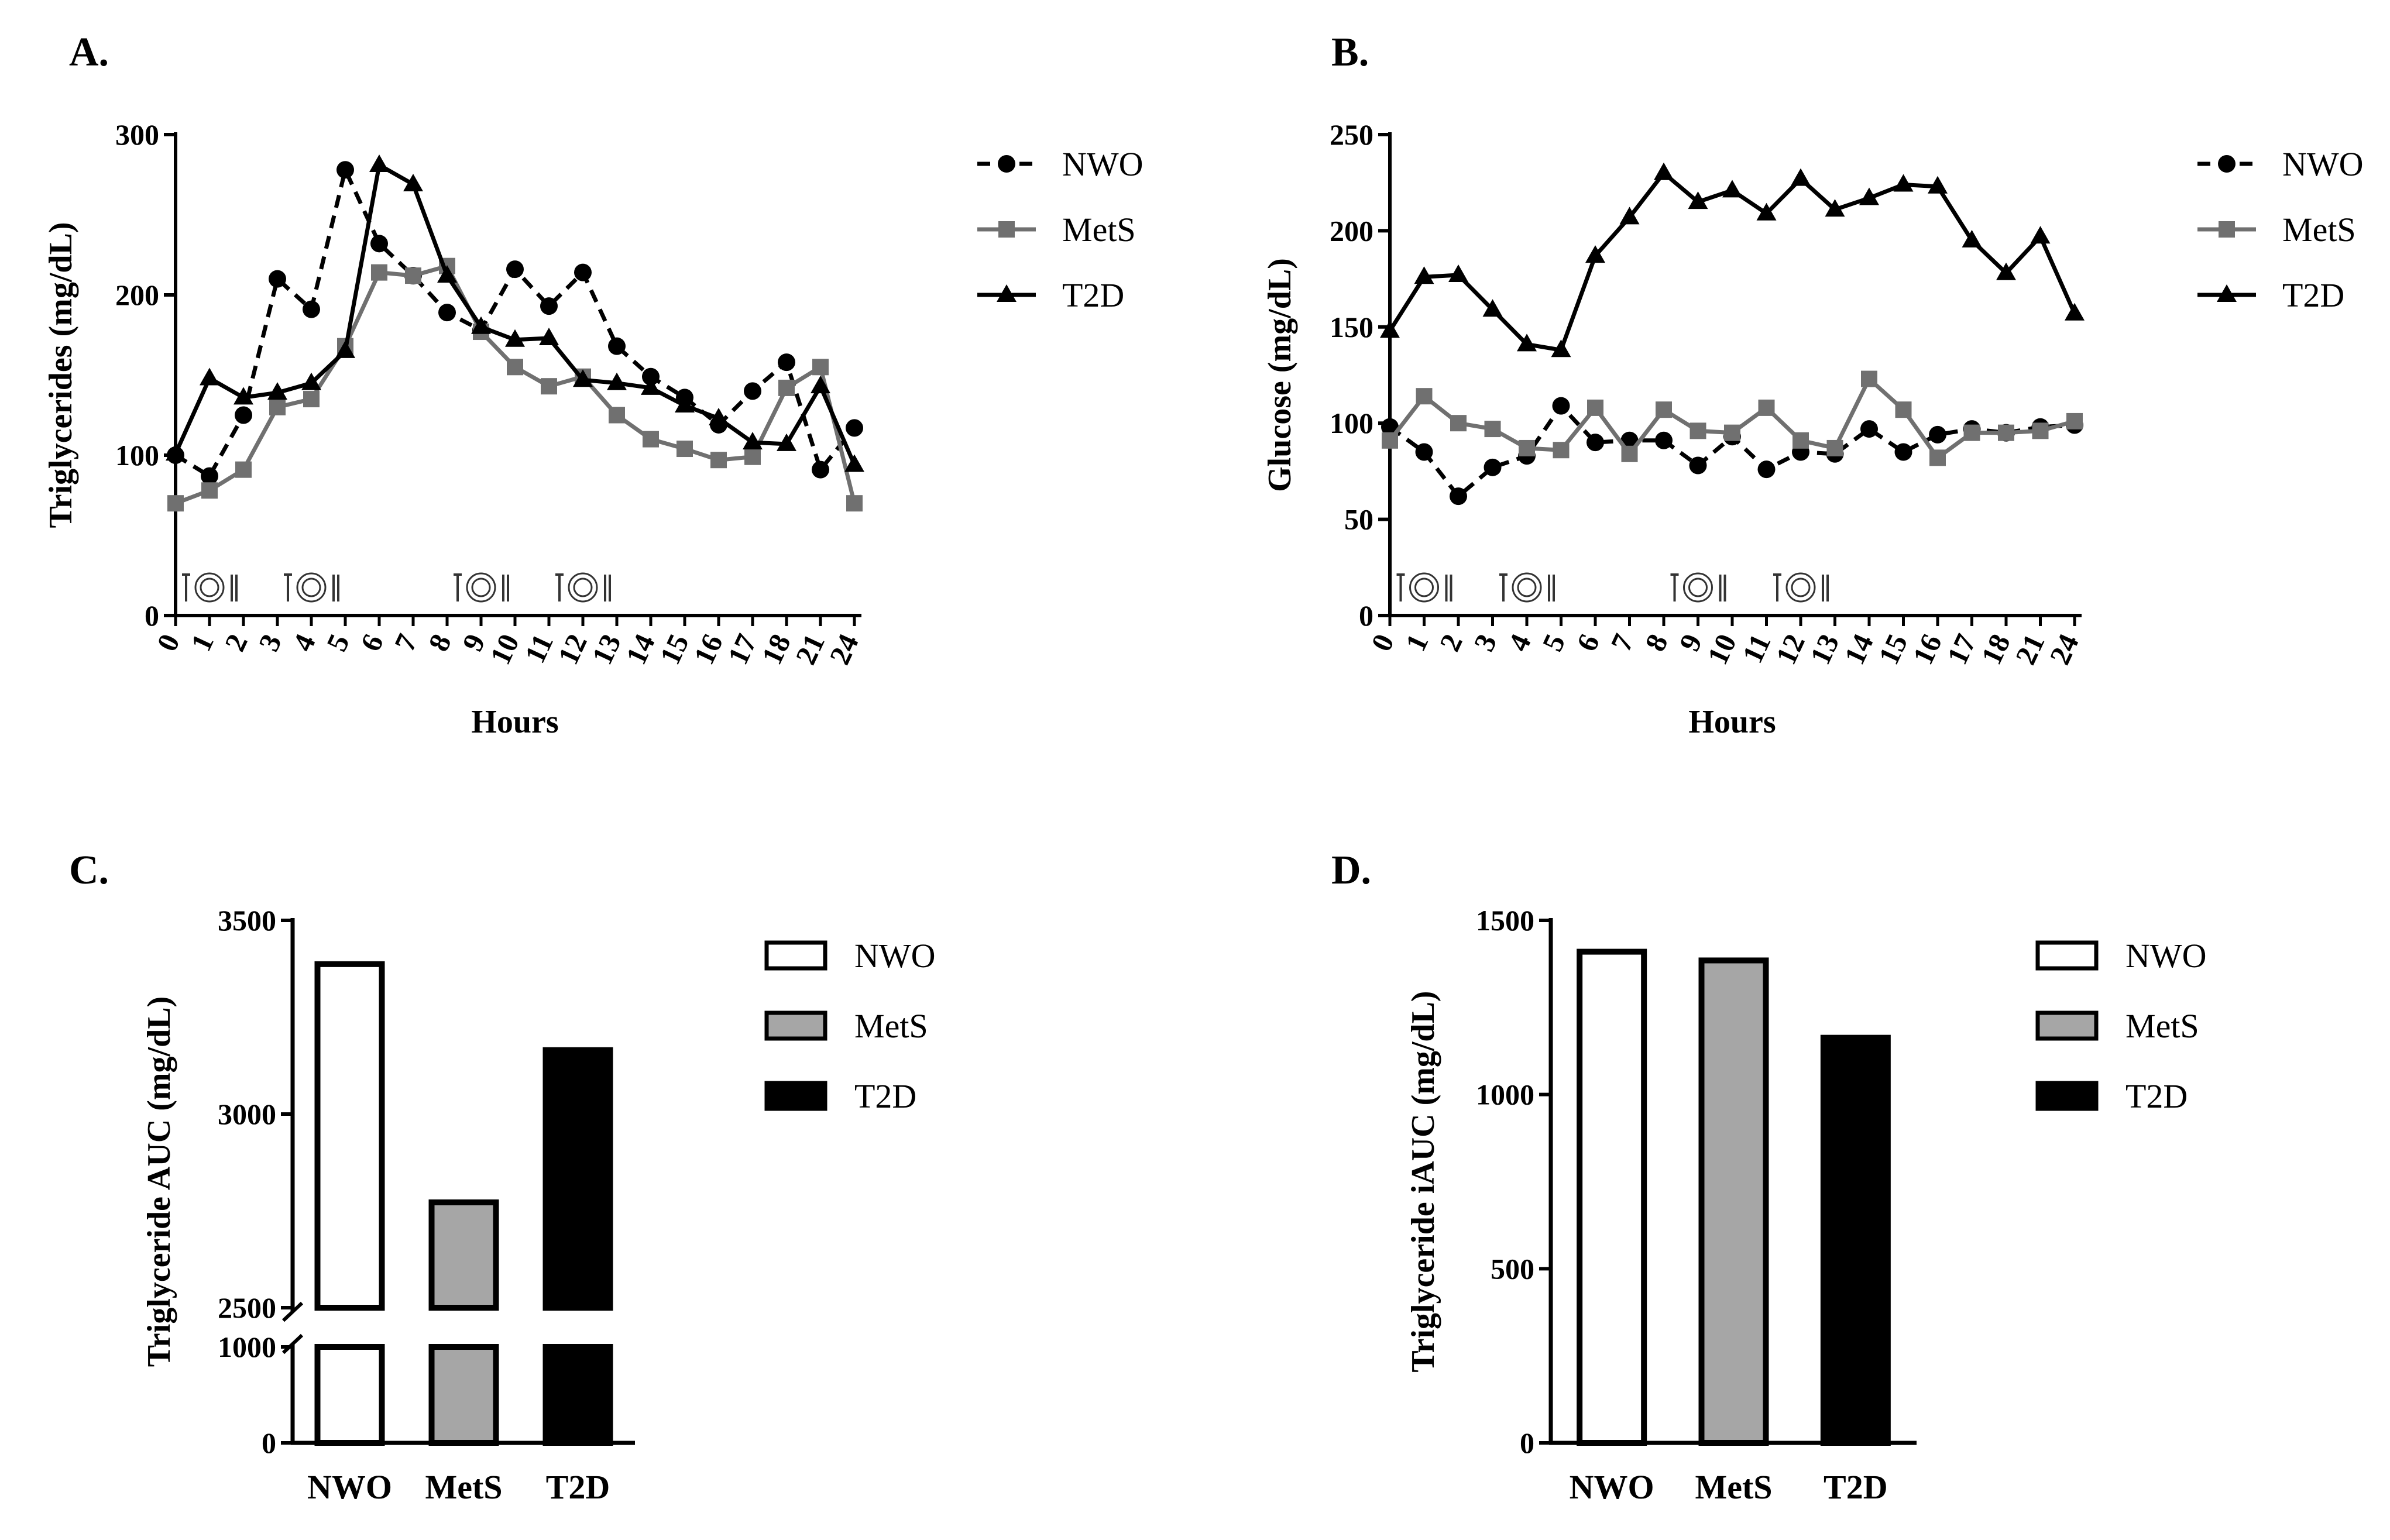 This screenshot has width=2390, height=1540. I want to click on y-tick-label: 150, so click(1352, 327).